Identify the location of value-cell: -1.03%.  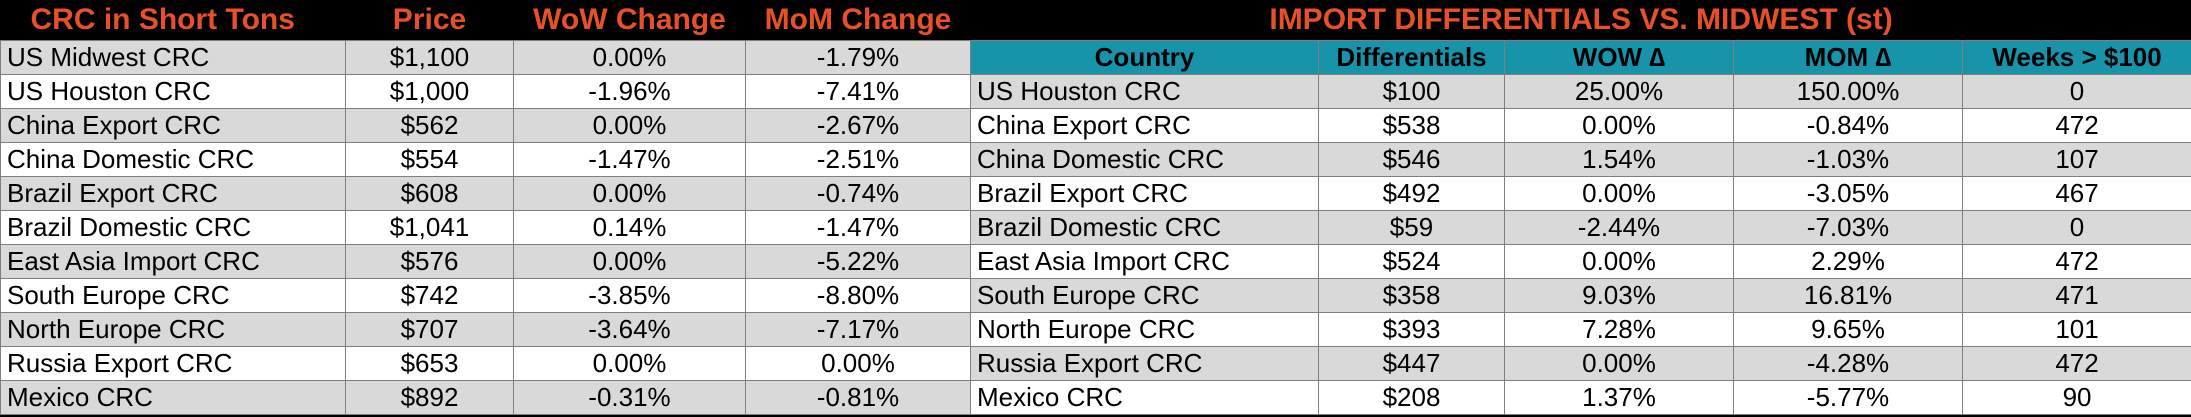
(1848, 159).